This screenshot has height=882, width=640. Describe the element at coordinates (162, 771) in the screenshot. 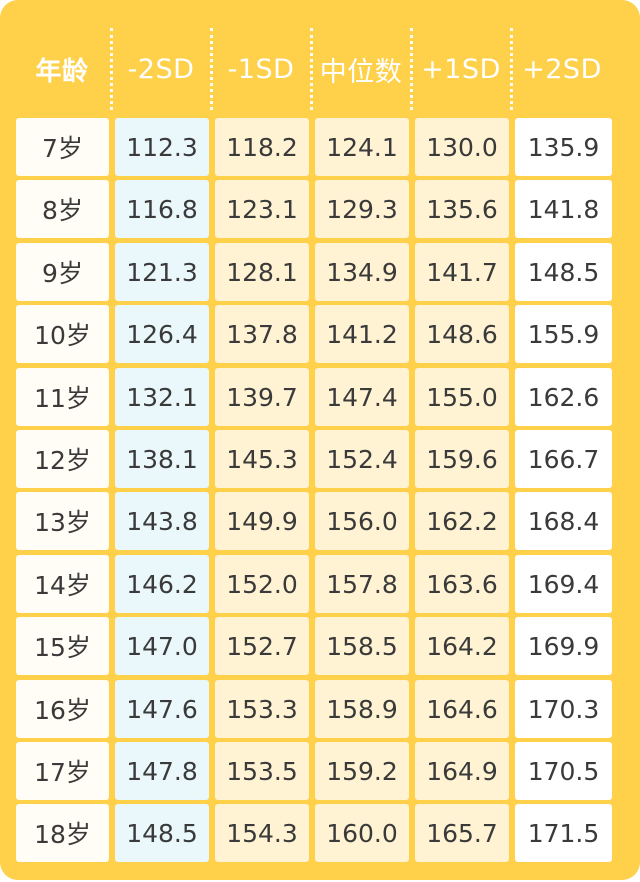

I see `cell-minus-2sd: 147.8` at that location.